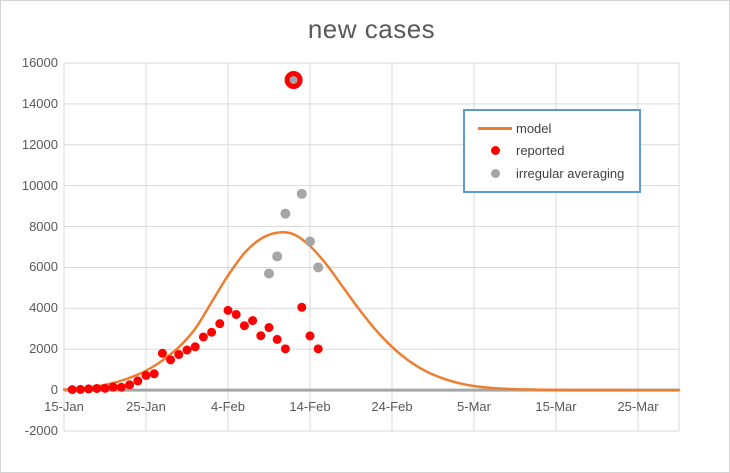 The height and width of the screenshot is (473, 730). I want to click on x-axis-tick-label: 24-Feb, so click(392, 407).